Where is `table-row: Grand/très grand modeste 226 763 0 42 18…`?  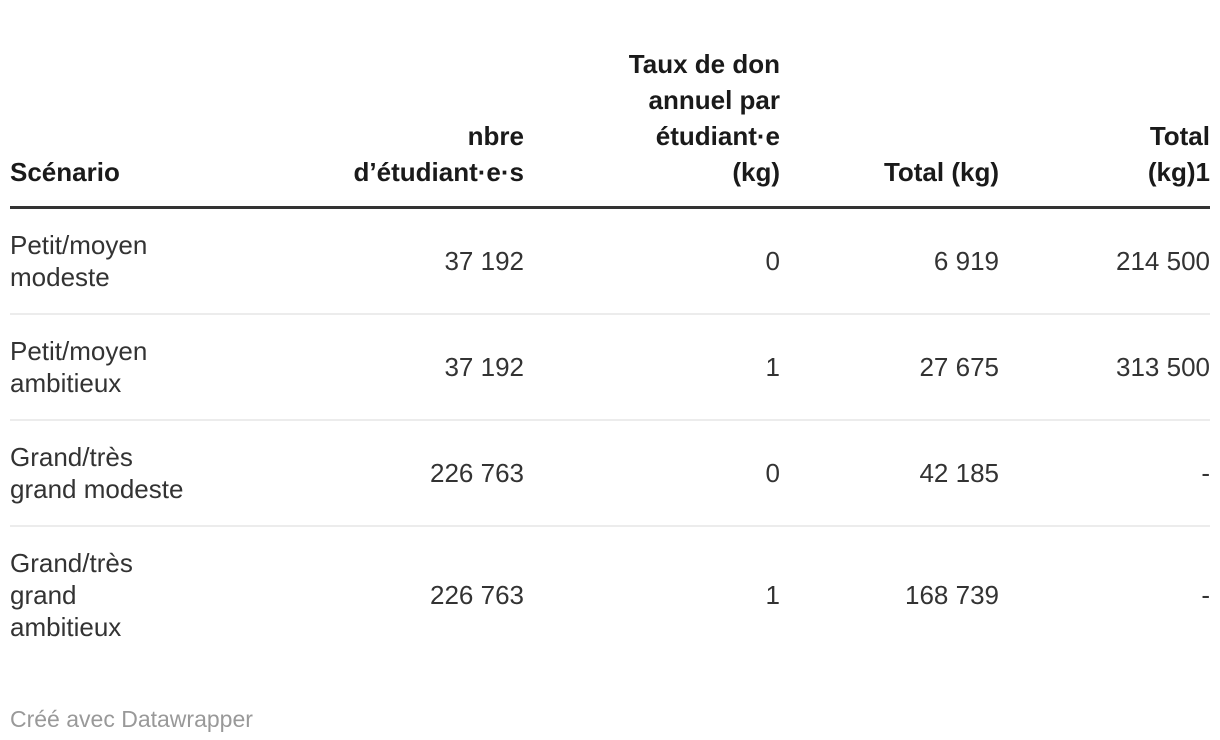
table-row: Grand/très grand modeste 226 763 0 42 18… is located at coordinates (610, 473).